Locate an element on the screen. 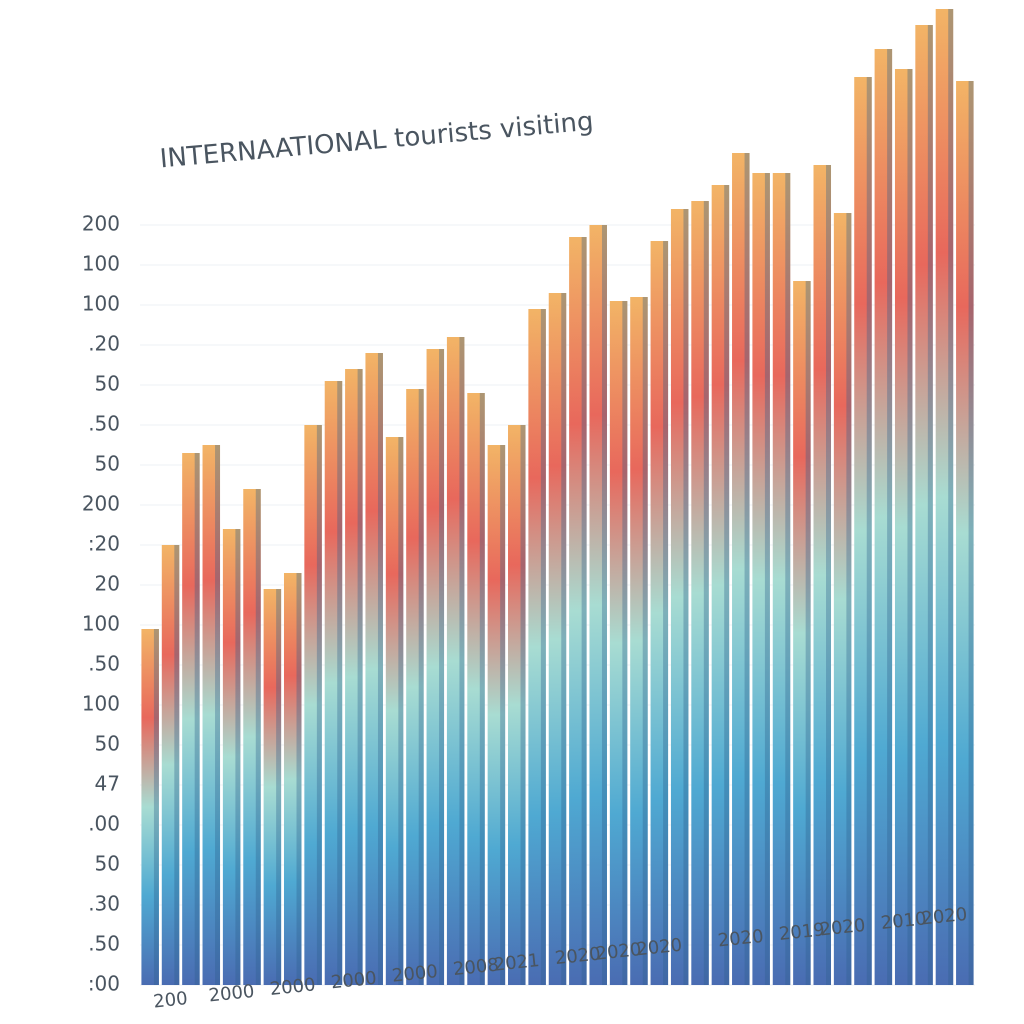 This screenshot has height=1024, width=1024. y-tick-label: .20 is located at coordinates (104, 344).